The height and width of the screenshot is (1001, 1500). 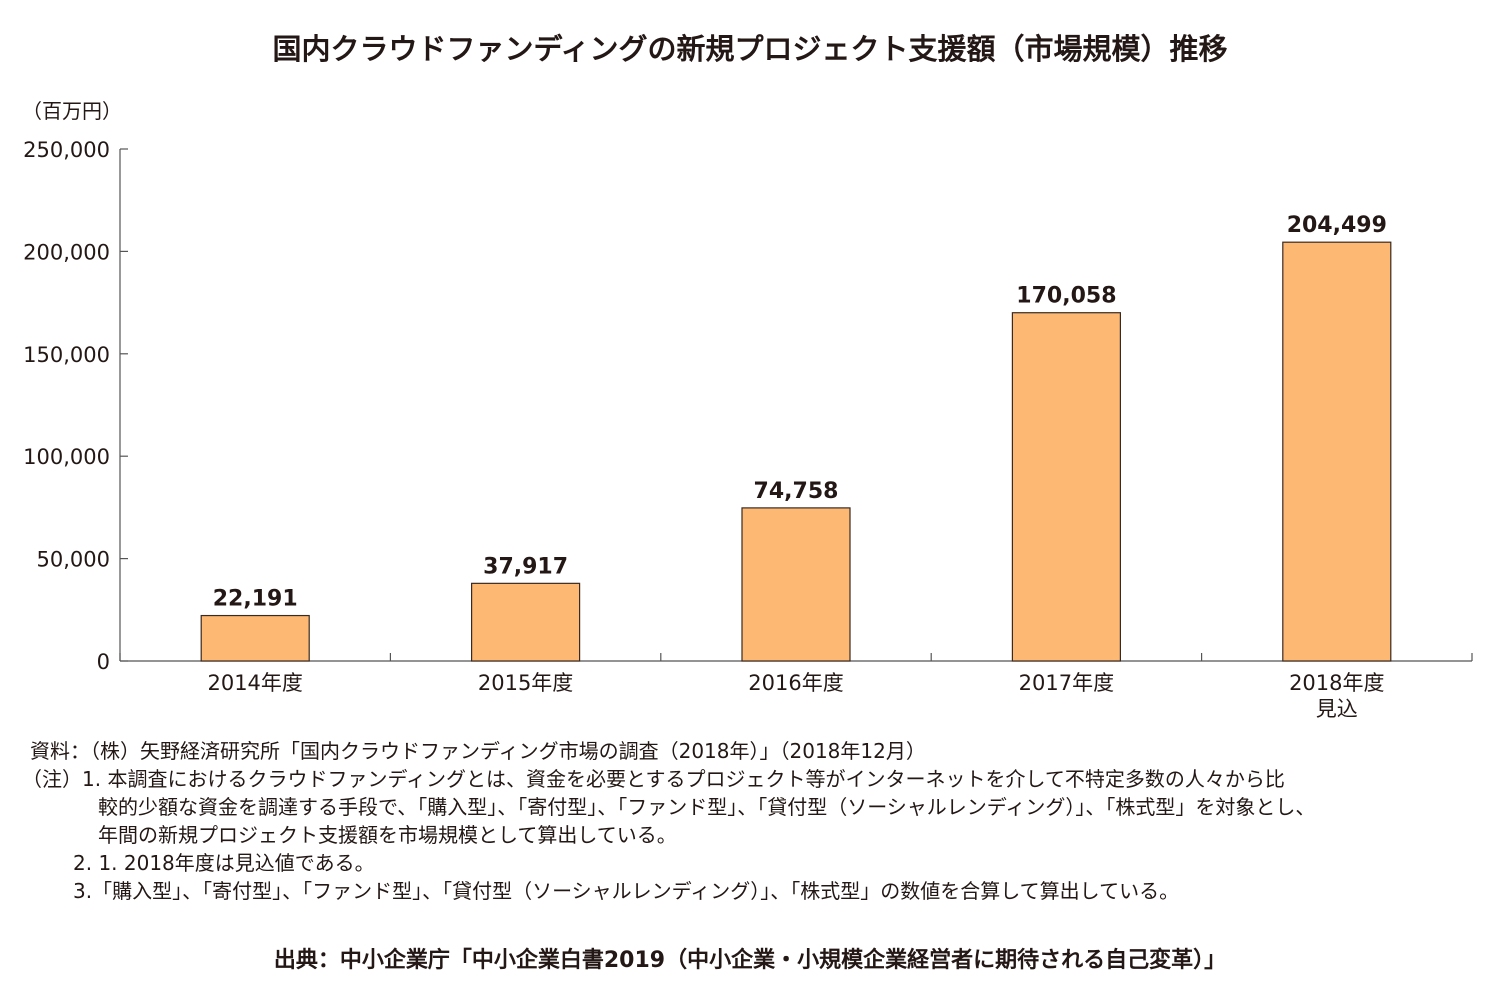 I want to click on y-axis-label: （百万円）, so click(x=72, y=111).